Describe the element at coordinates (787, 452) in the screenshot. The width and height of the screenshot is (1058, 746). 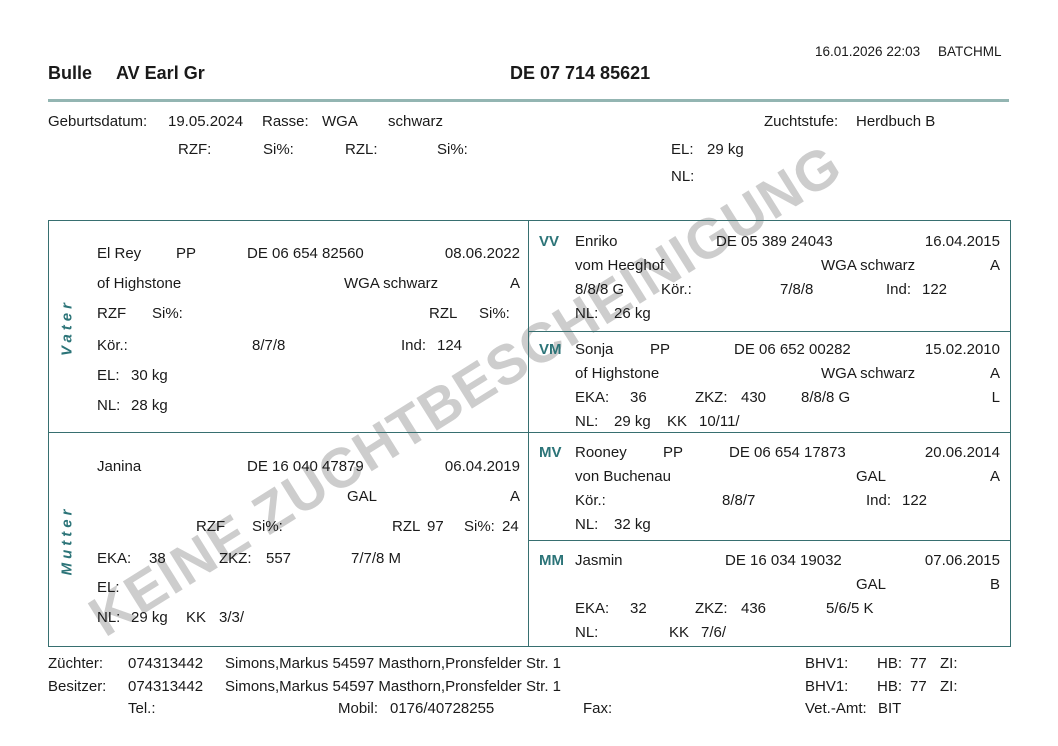
I see `mv-id: DE 06 654 17873` at that location.